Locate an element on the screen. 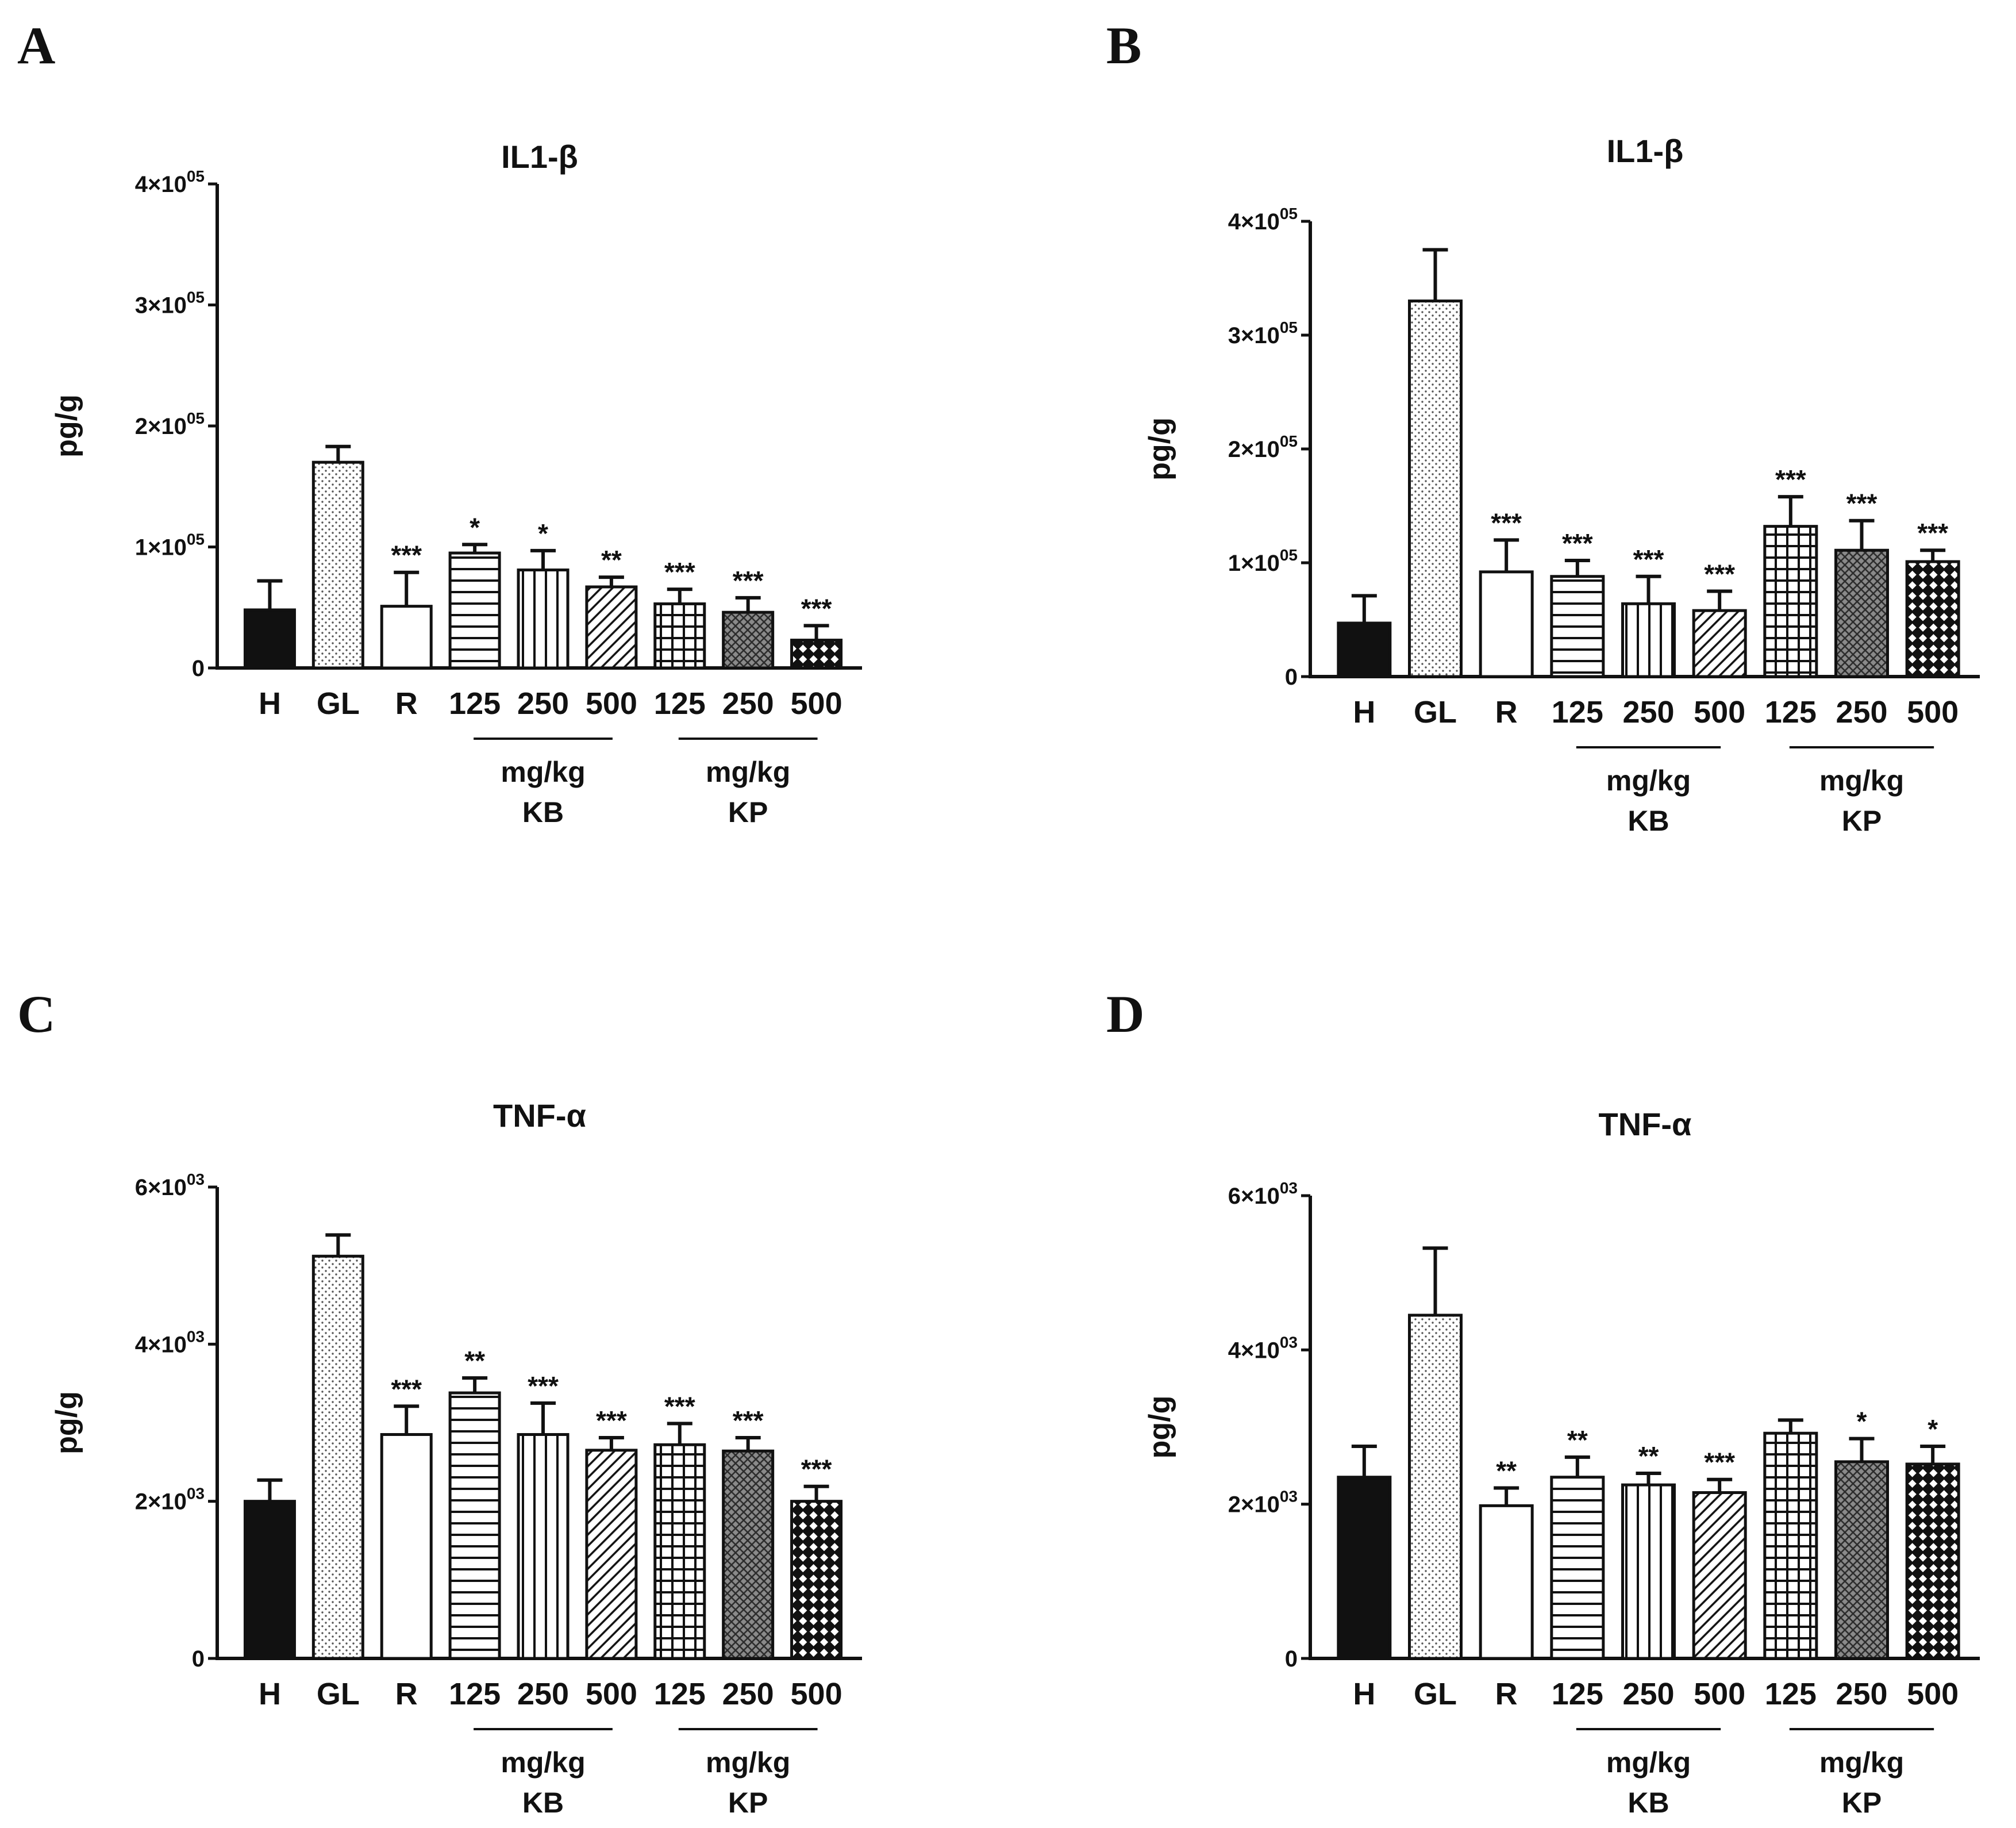 The height and width of the screenshot is (1828, 2016). y-tick-label: 6×1003 is located at coordinates (170, 1185).